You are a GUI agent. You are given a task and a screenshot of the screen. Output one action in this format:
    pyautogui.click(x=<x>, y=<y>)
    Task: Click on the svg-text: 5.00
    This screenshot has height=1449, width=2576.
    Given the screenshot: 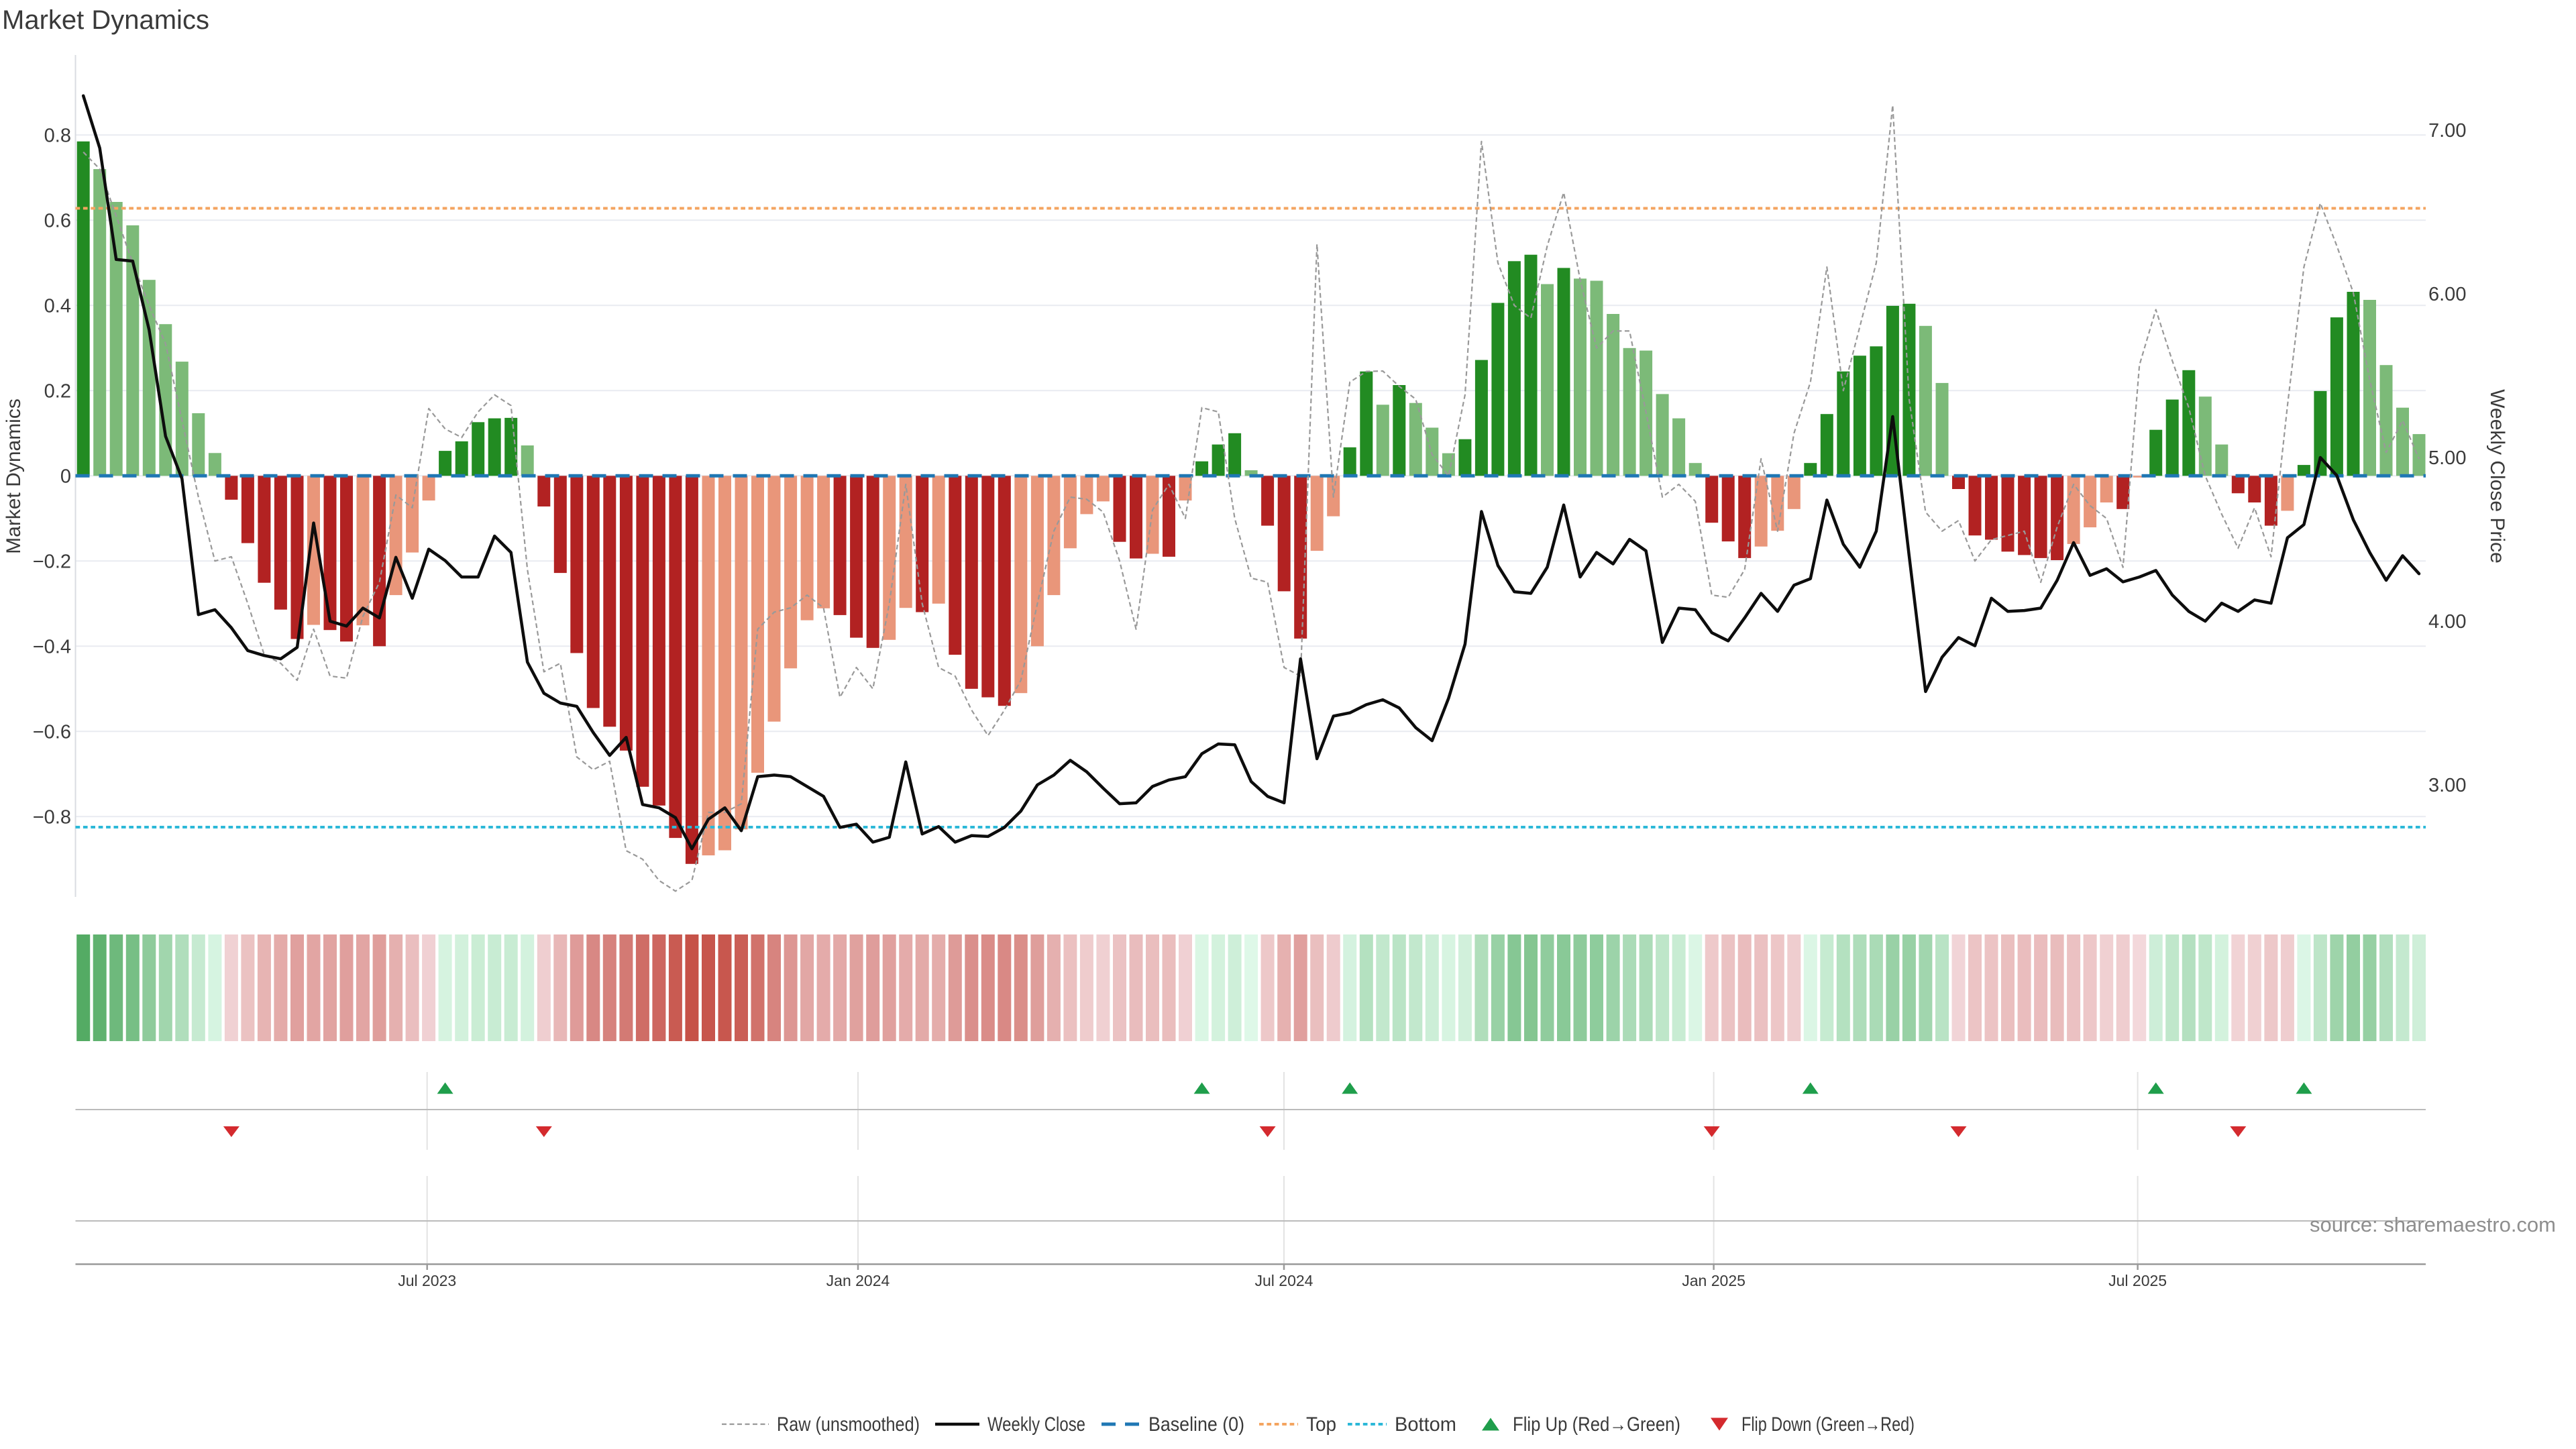 What is the action you would take?
    pyautogui.click(x=2447, y=458)
    